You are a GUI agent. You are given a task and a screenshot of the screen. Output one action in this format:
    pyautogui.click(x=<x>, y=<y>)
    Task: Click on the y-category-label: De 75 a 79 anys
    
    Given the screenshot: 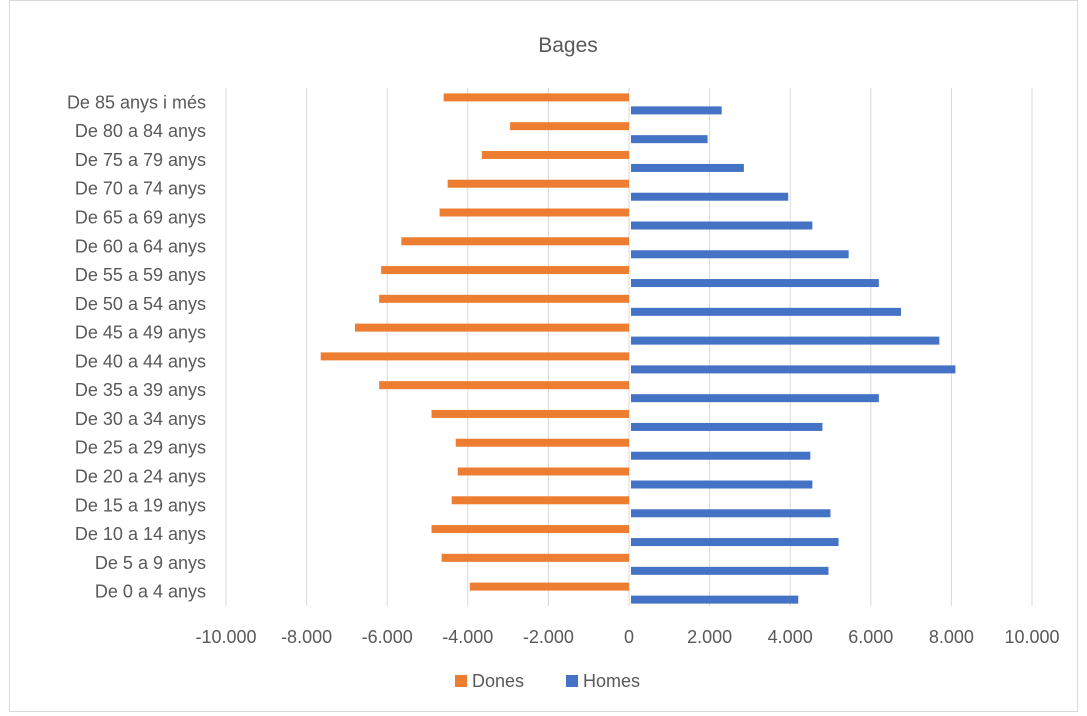 What is the action you would take?
    pyautogui.click(x=140, y=160)
    